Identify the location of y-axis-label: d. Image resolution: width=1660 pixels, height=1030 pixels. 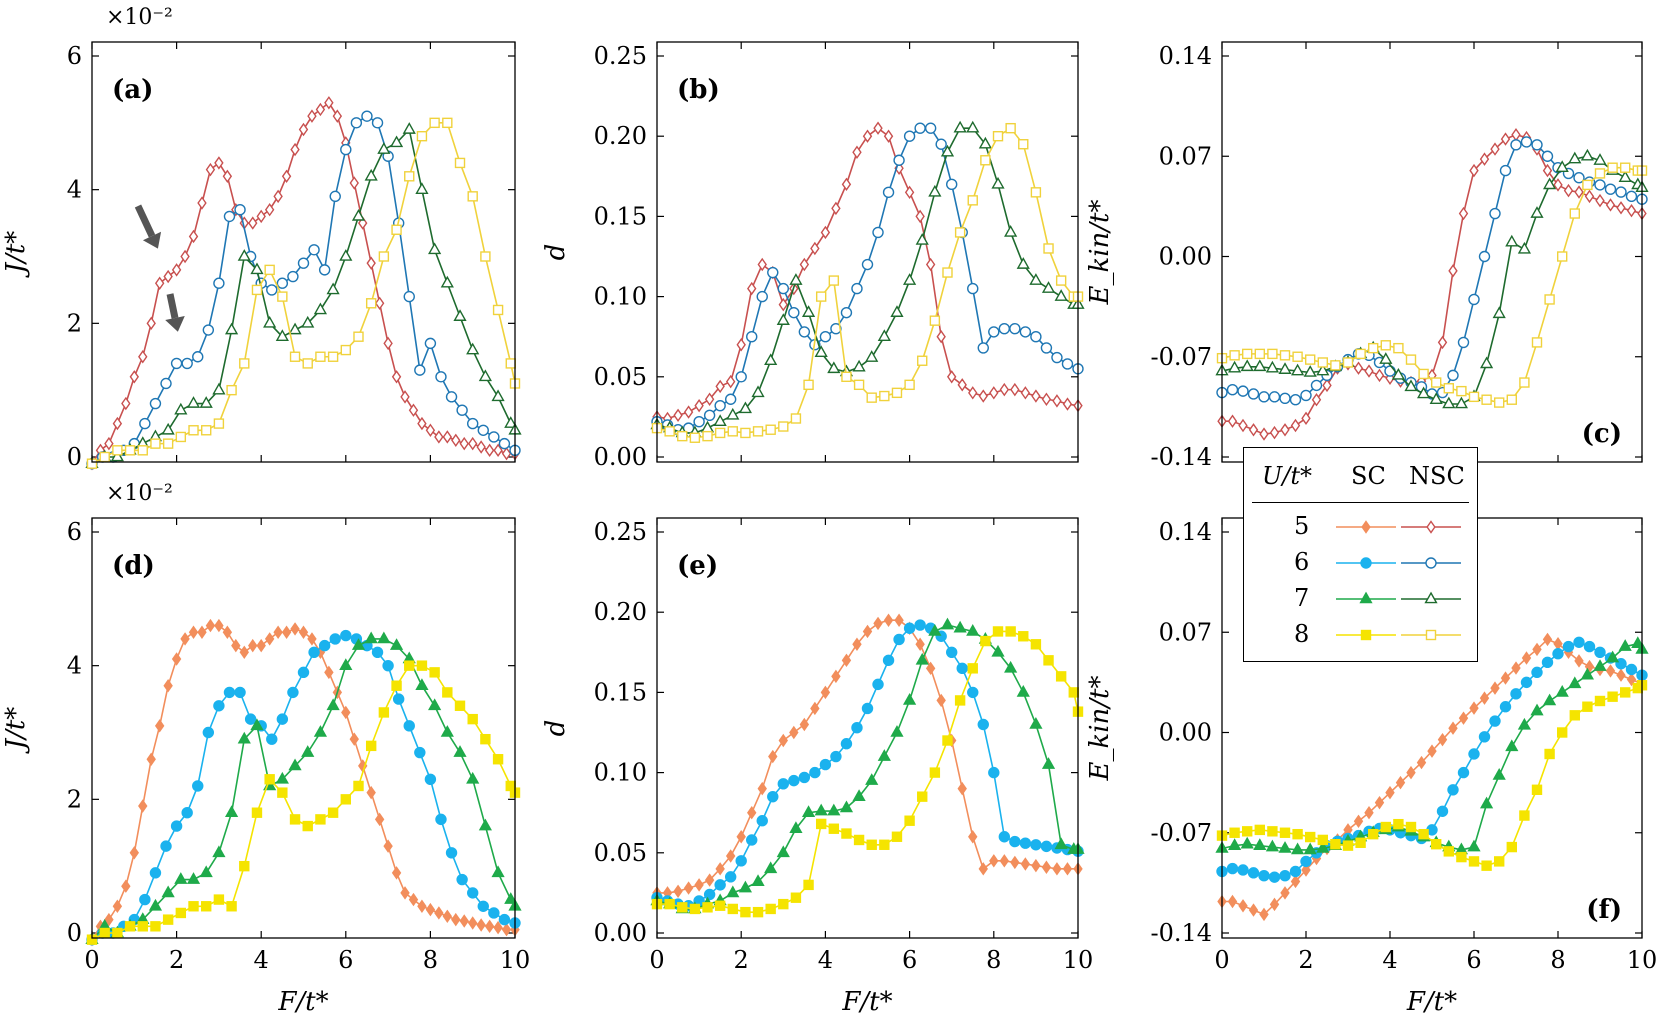
(556, 728).